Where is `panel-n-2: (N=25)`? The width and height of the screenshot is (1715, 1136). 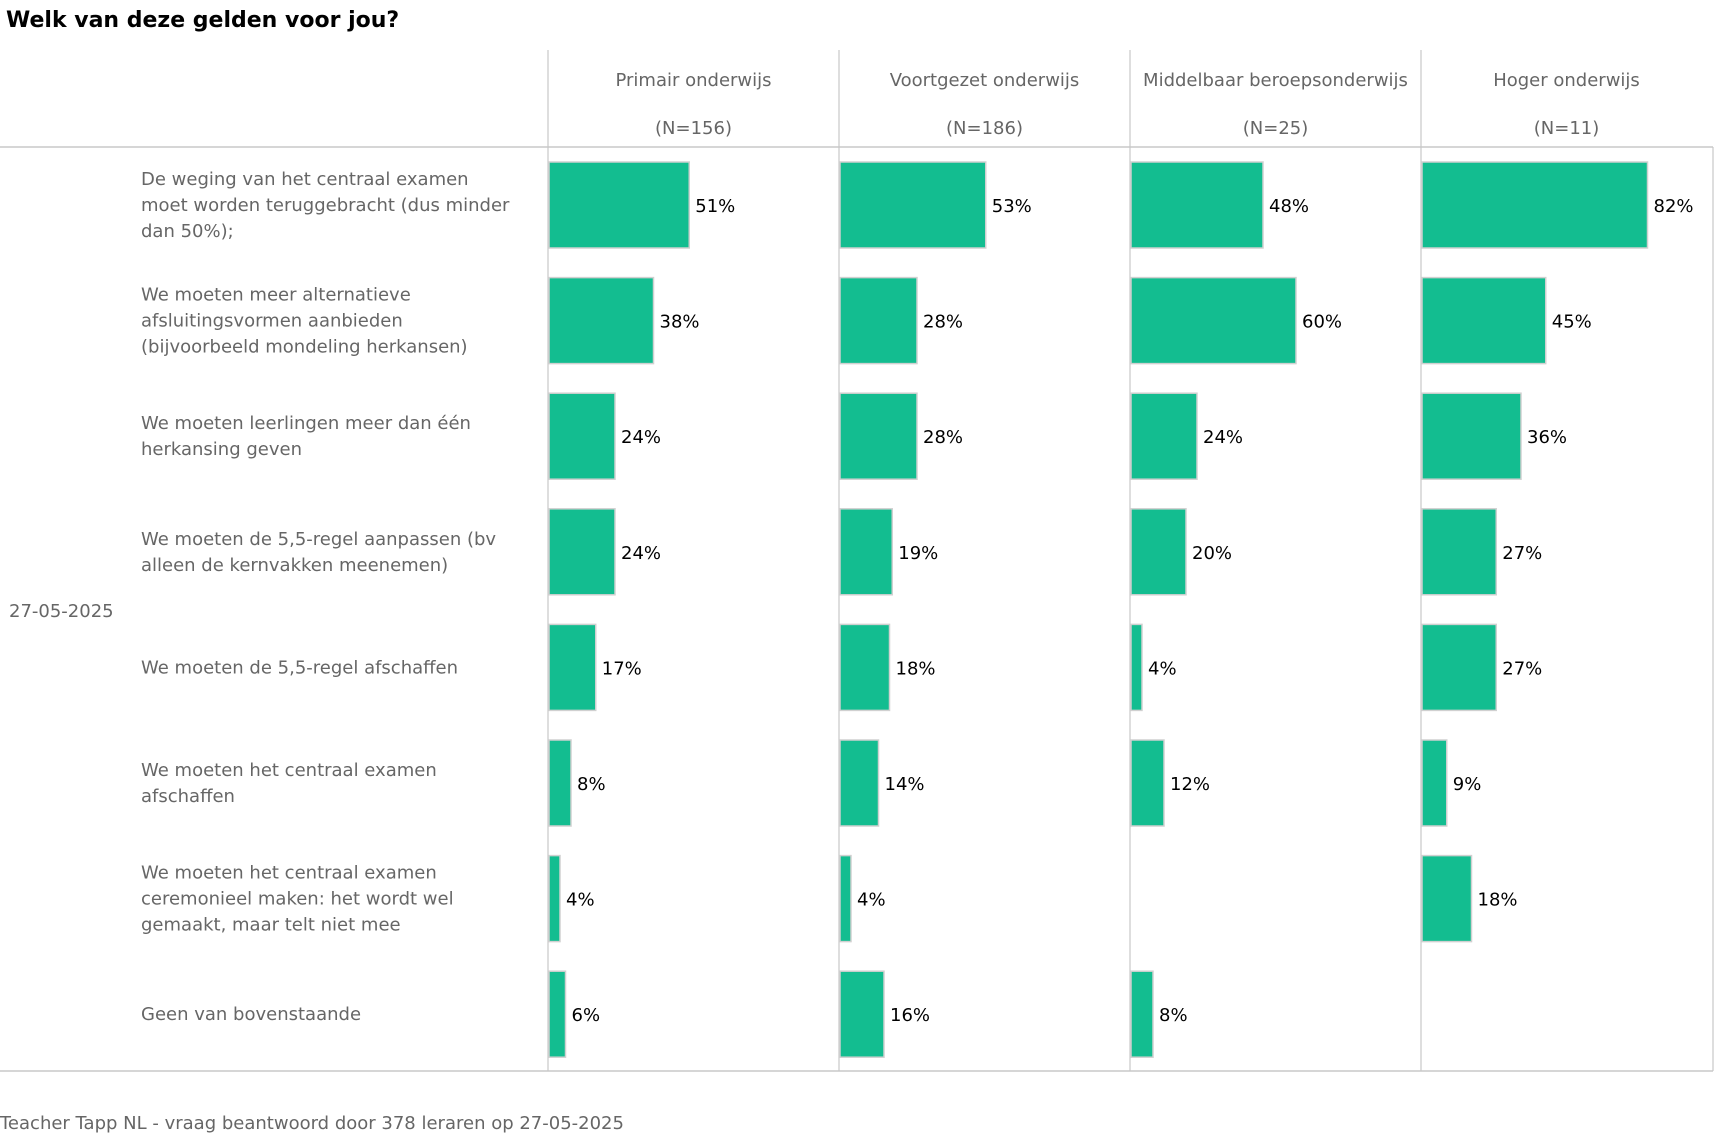
panel-n-2: (N=25) is located at coordinates (1276, 128).